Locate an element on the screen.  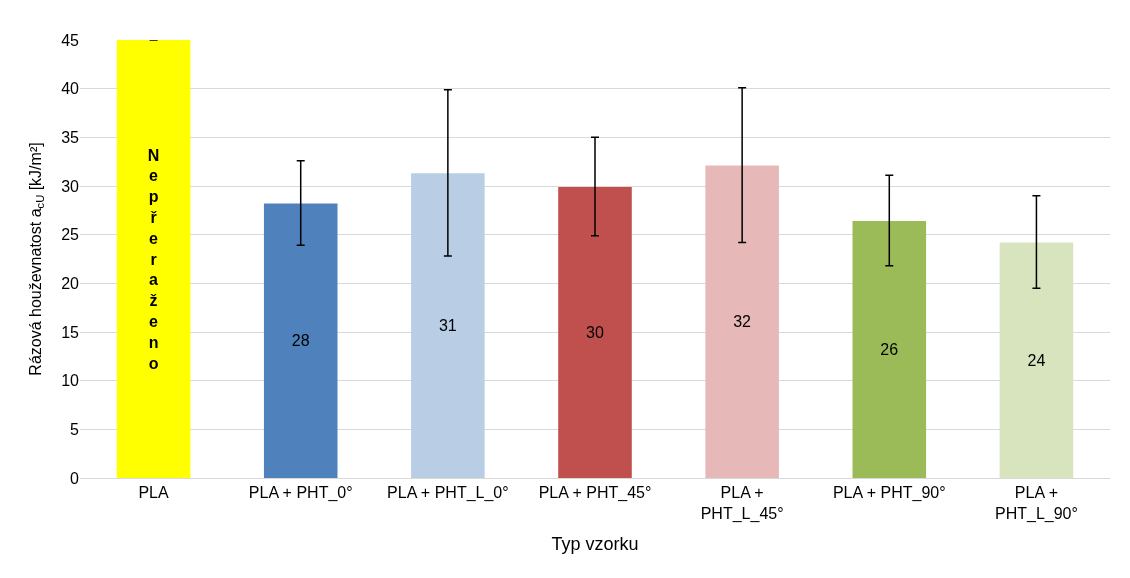
y-tick-label: 15 is located at coordinates (70, 332).